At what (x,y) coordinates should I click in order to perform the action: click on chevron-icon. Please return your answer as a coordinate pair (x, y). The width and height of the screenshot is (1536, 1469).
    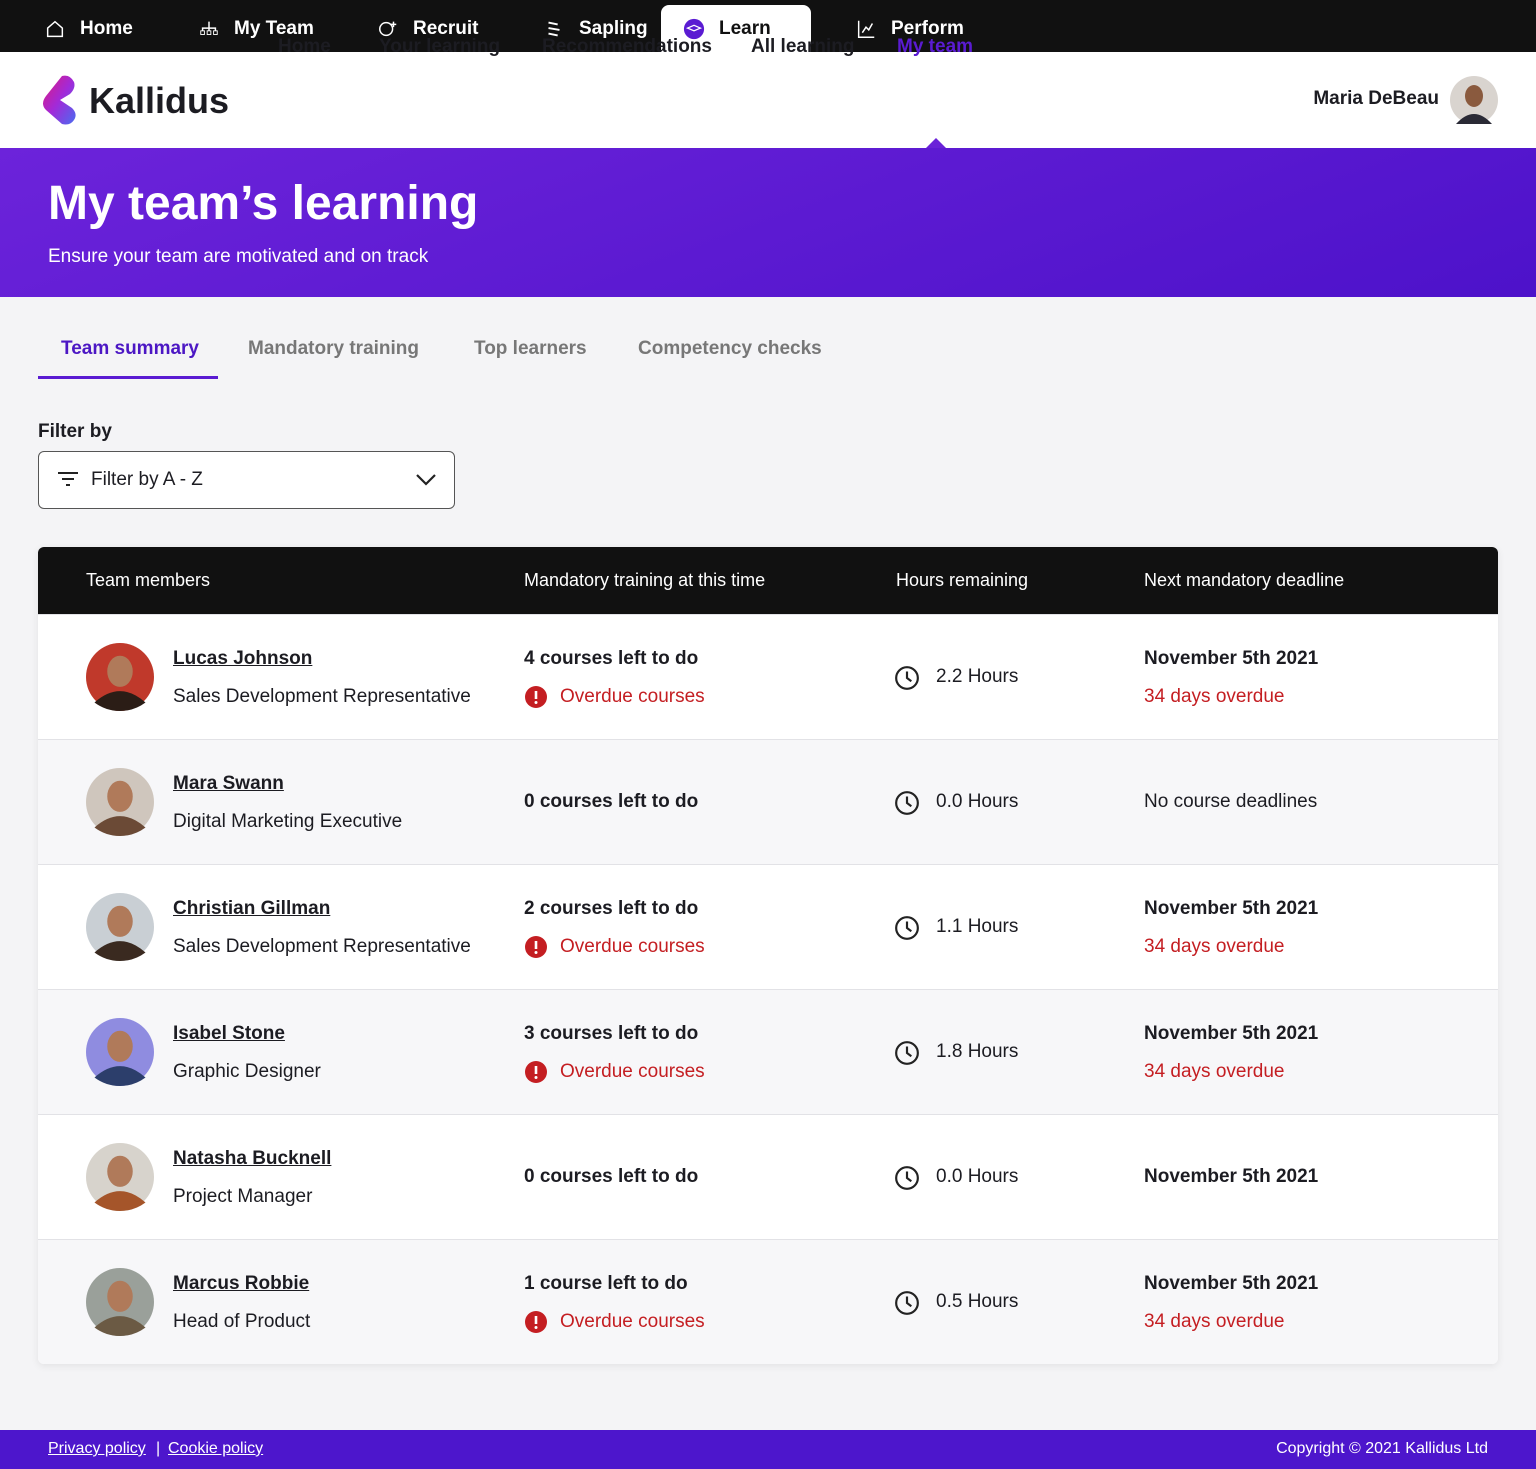
    Looking at the image, I should click on (426, 480).